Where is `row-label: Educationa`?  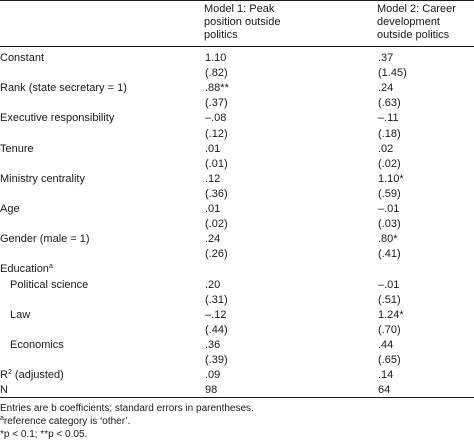
row-label: Educationa is located at coordinates (26, 269).